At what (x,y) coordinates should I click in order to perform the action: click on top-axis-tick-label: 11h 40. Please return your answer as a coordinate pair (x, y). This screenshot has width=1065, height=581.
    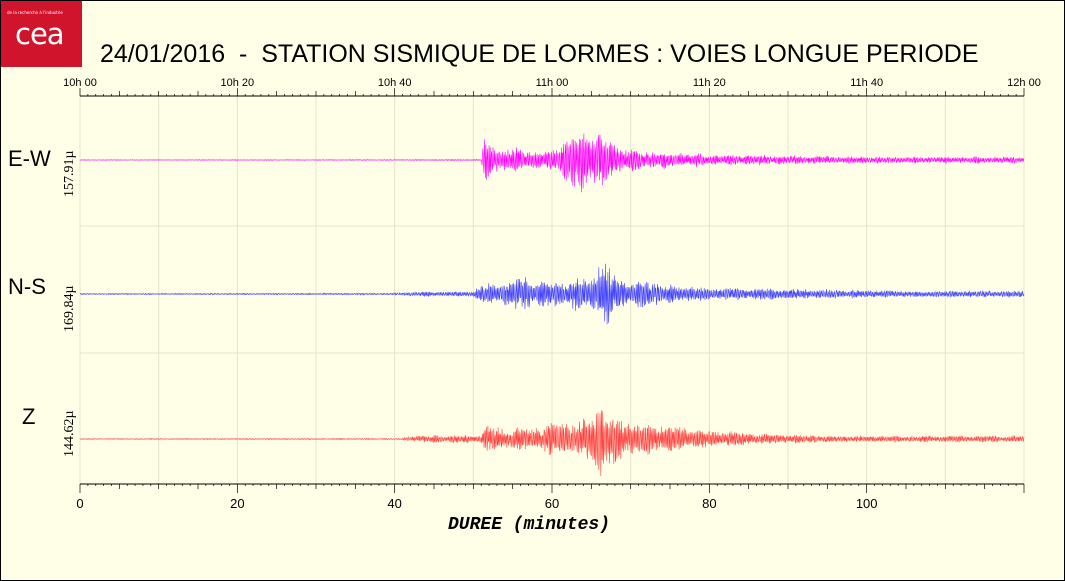
    Looking at the image, I should click on (866, 83).